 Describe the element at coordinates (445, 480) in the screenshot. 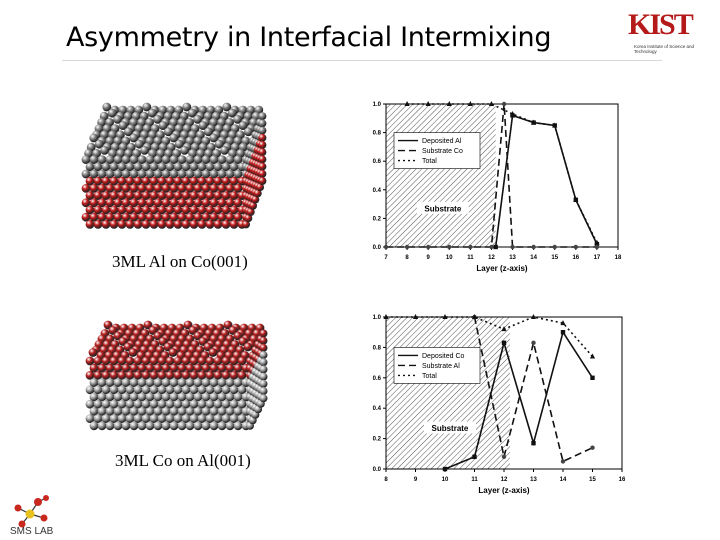

I see `x-tick-label: 10` at that location.